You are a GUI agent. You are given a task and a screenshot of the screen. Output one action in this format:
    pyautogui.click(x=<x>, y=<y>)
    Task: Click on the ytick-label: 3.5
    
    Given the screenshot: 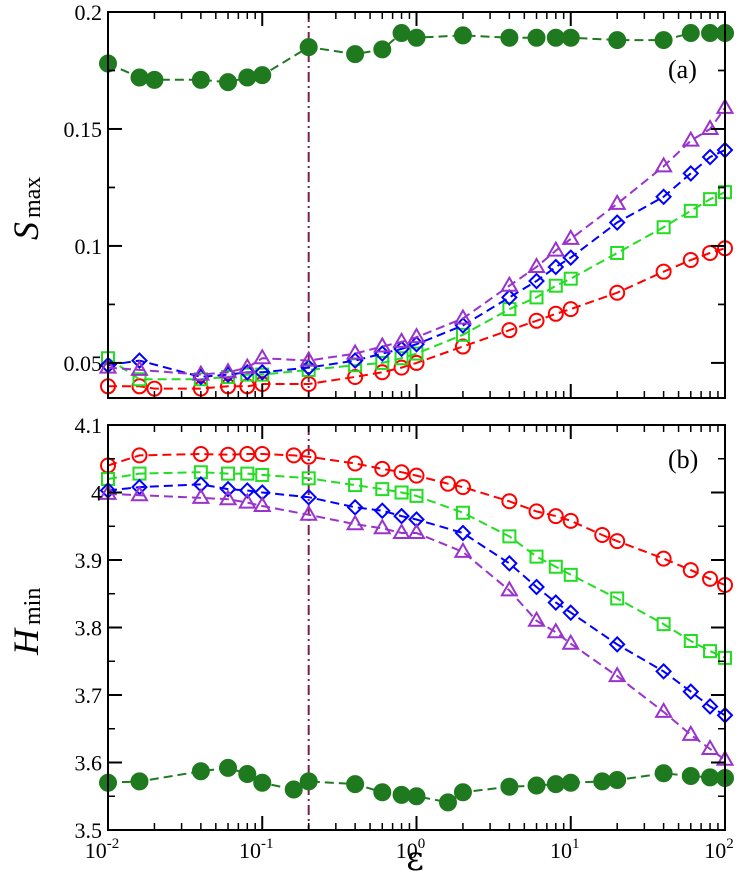 What is the action you would take?
    pyautogui.click(x=89, y=830)
    